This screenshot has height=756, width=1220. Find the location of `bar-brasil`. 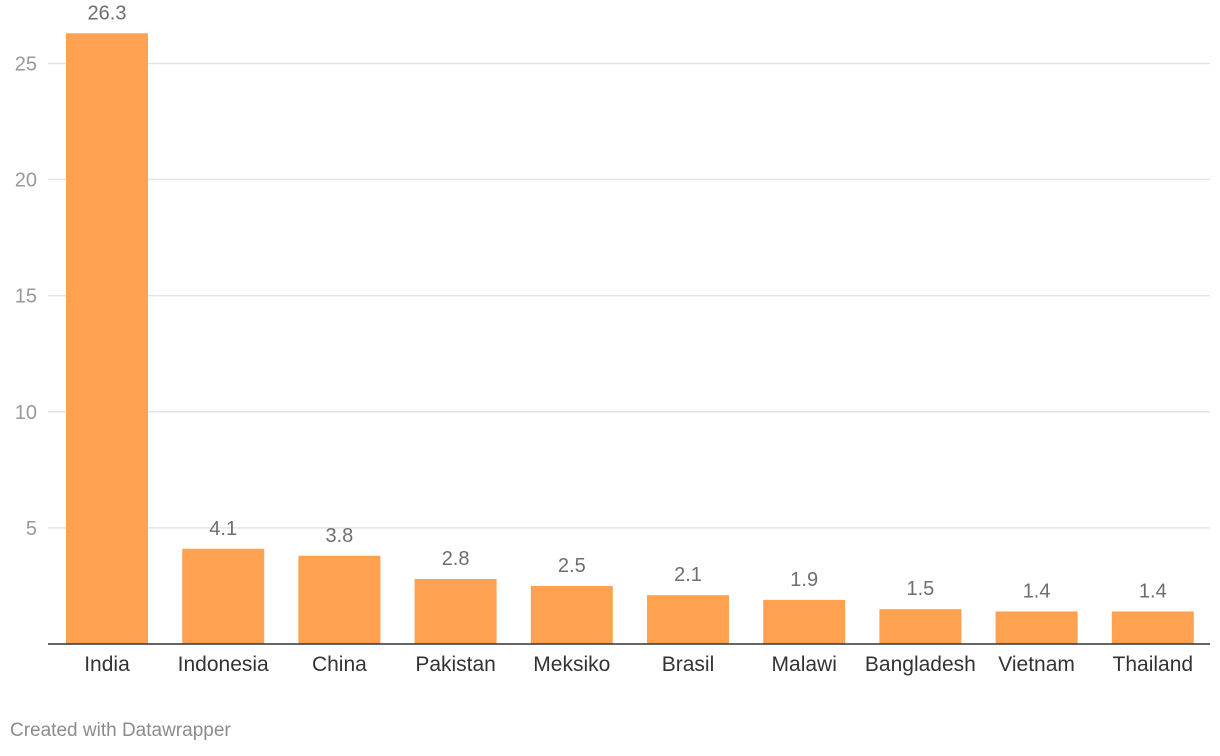

bar-brasil is located at coordinates (688, 619).